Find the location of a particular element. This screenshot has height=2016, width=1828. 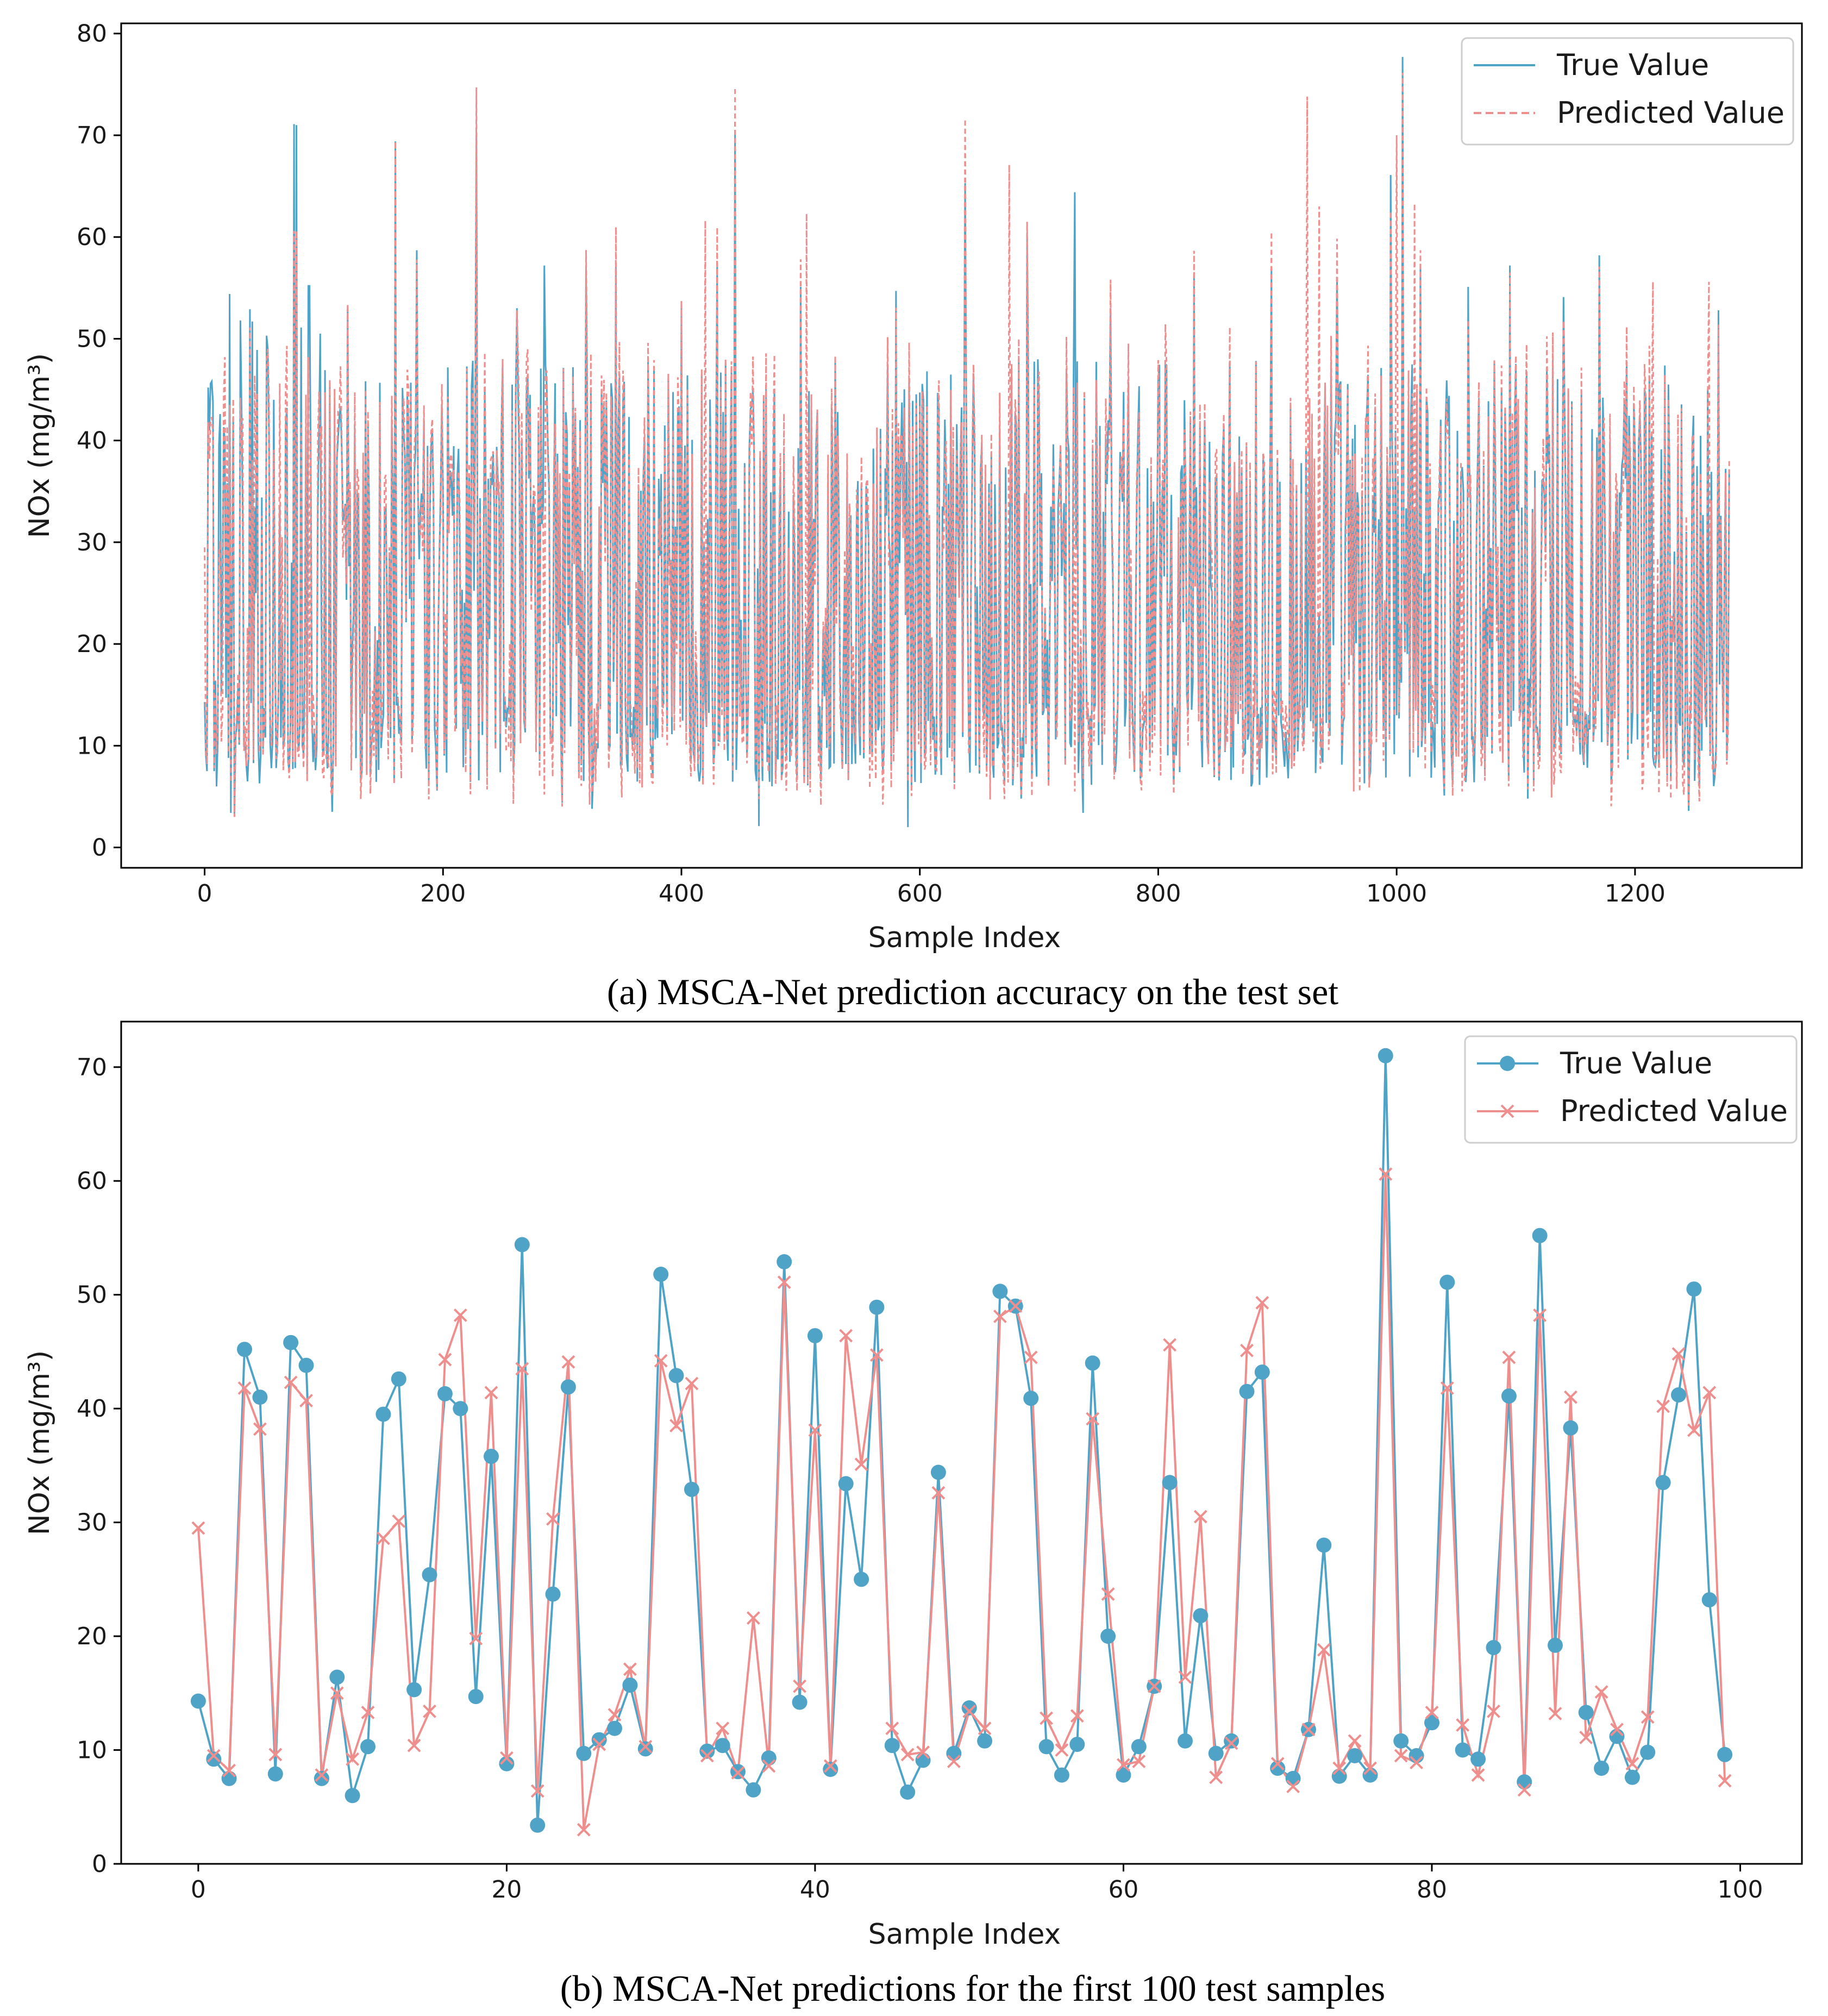

a-x-tick-label: 0 is located at coordinates (205, 893).